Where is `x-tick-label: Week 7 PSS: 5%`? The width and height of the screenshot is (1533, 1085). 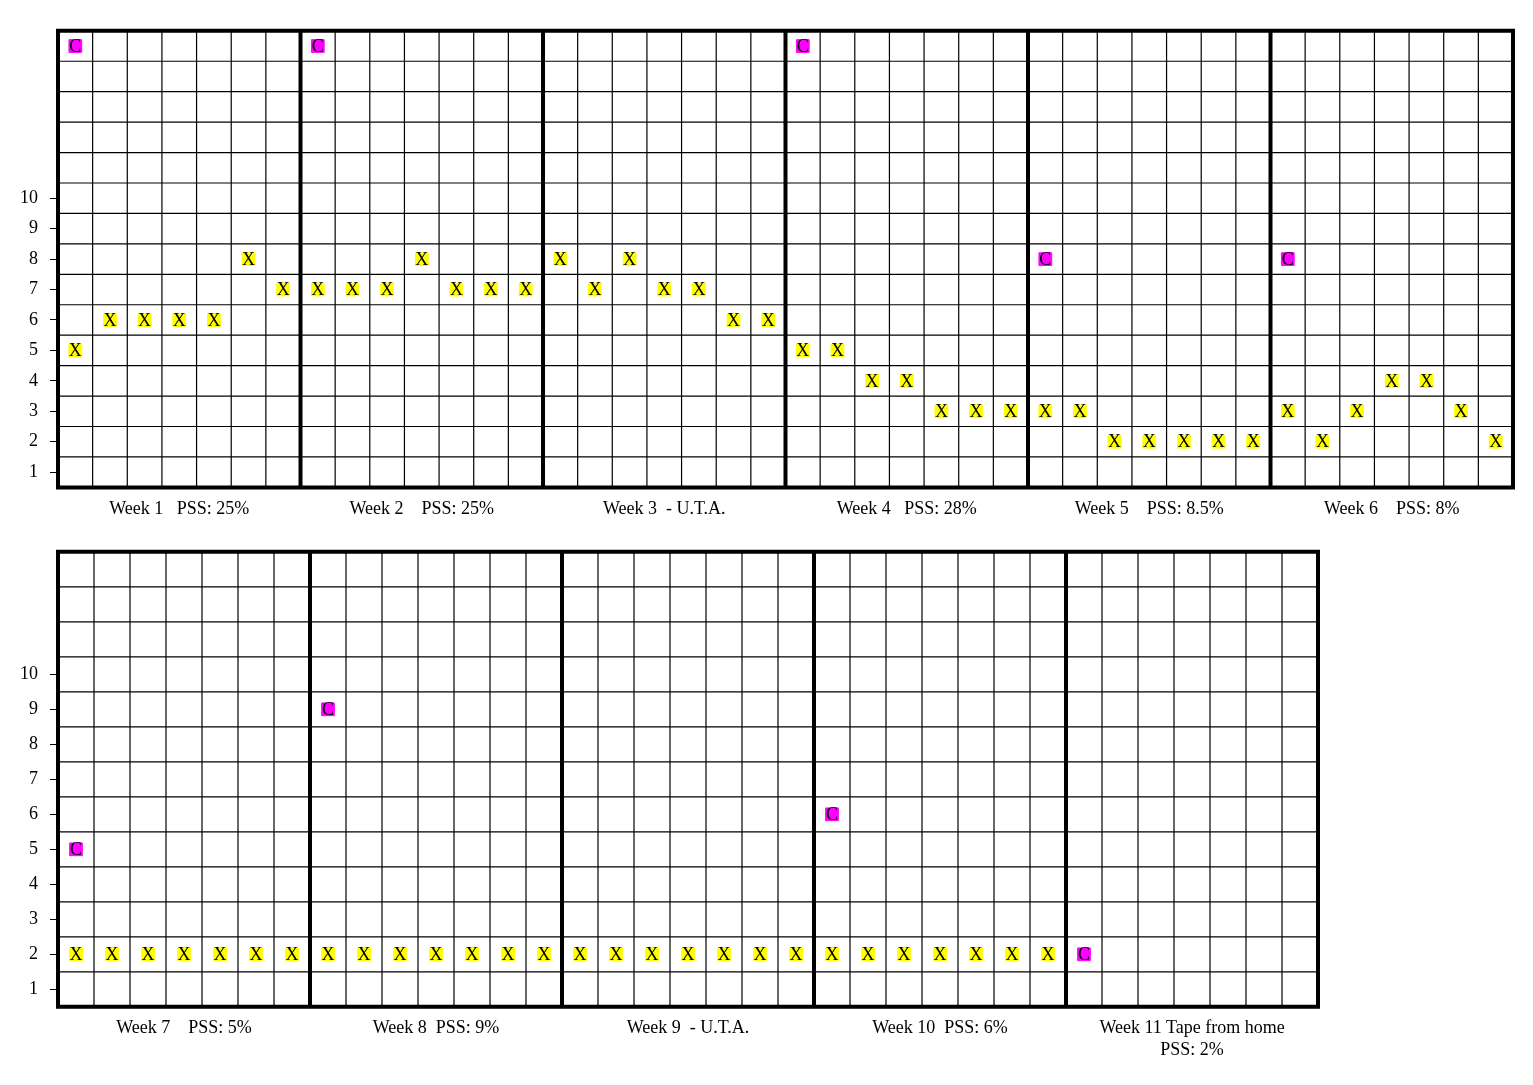 x-tick-label: Week 7 PSS: 5% is located at coordinates (184, 1027).